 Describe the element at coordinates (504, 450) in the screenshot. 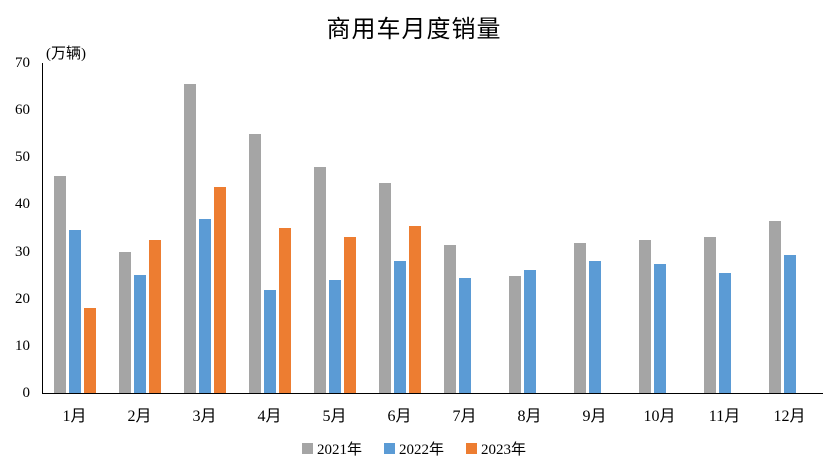

I see `legend-label: 2023年` at that location.